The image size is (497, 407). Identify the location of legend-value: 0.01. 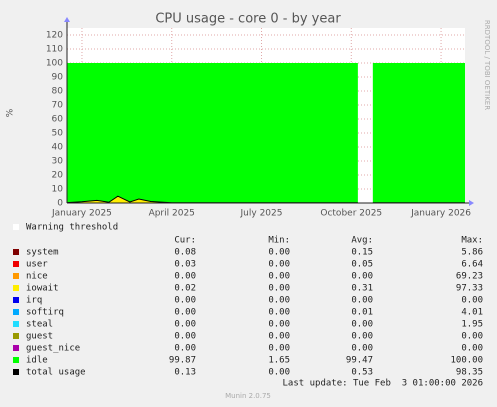
(362, 313).